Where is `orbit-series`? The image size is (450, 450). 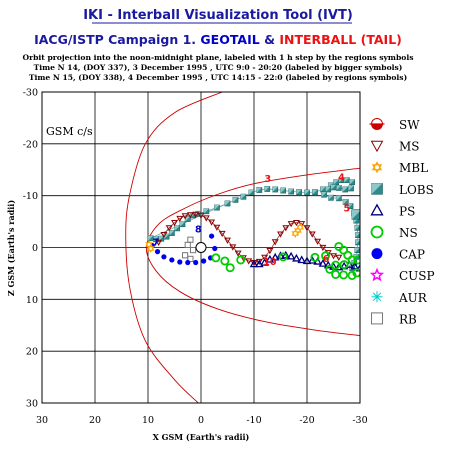
orbit-series is located at coordinates (252, 228).